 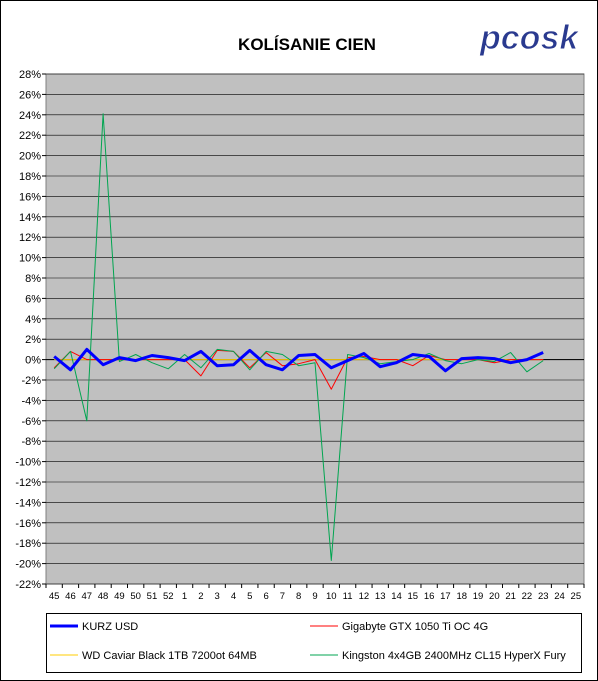 What do you see at coordinates (152, 596) in the screenshot?
I see `x-tick-label: 51` at bounding box center [152, 596].